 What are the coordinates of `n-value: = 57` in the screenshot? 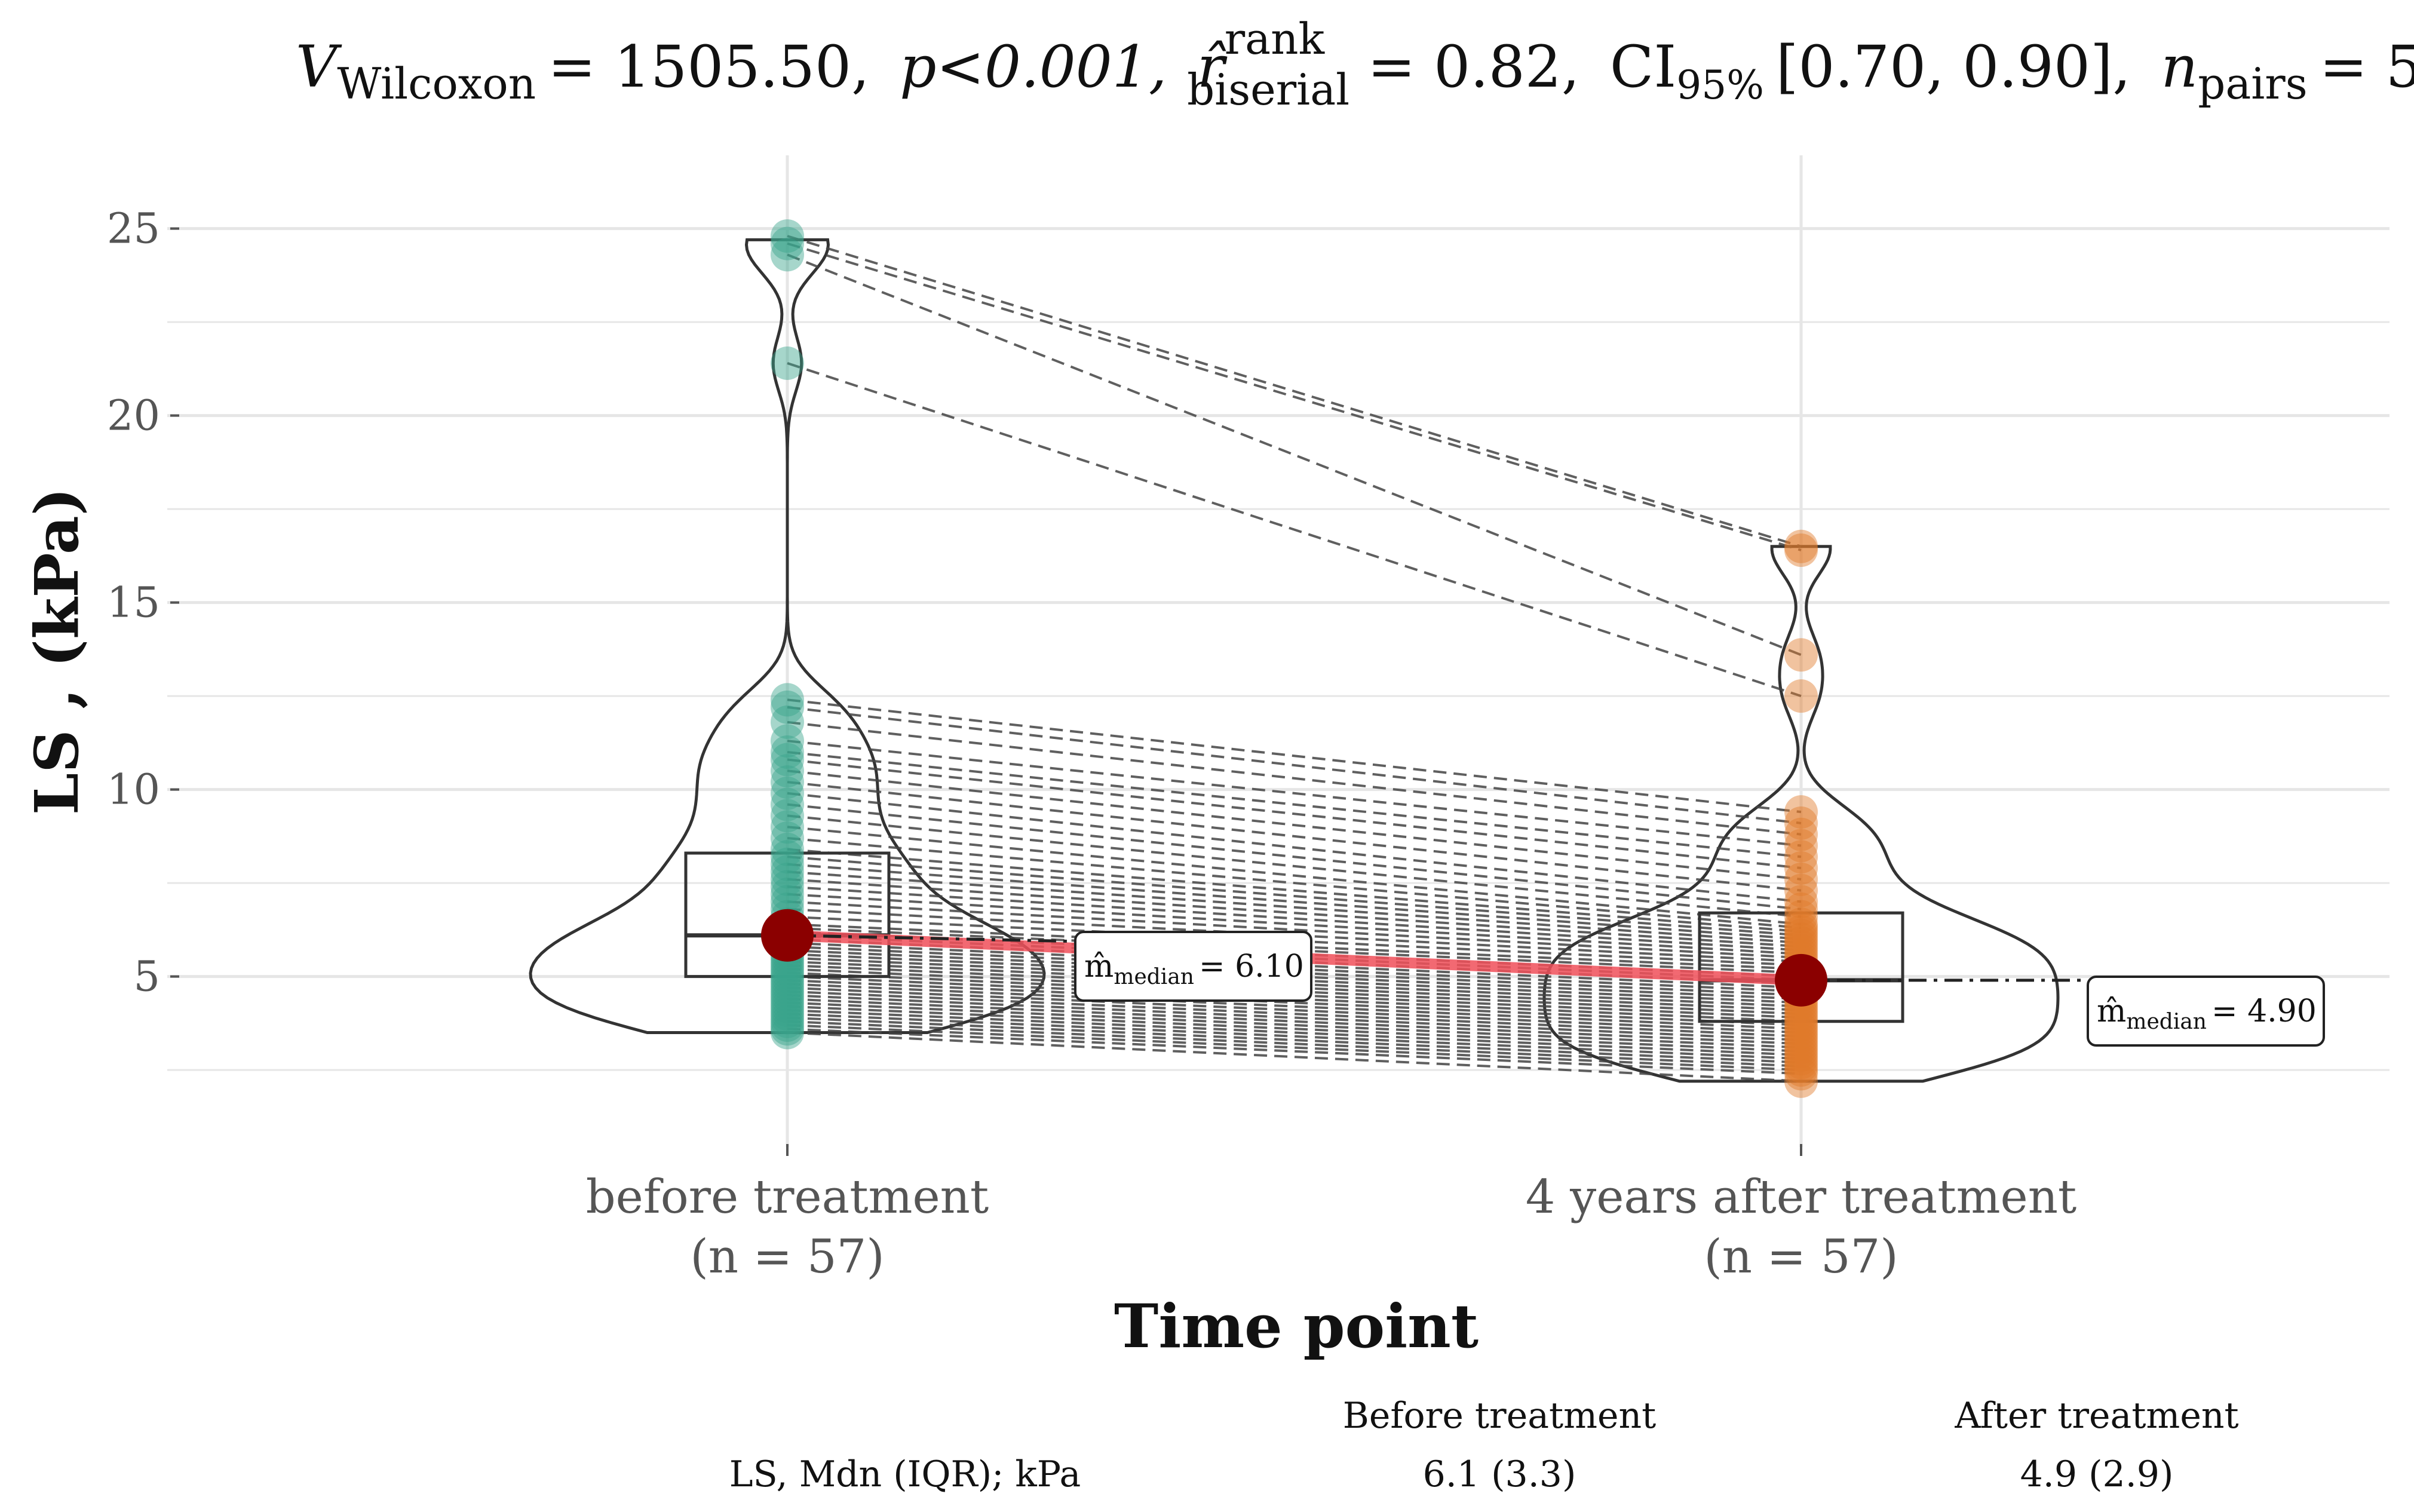 It's located at (2367, 66).